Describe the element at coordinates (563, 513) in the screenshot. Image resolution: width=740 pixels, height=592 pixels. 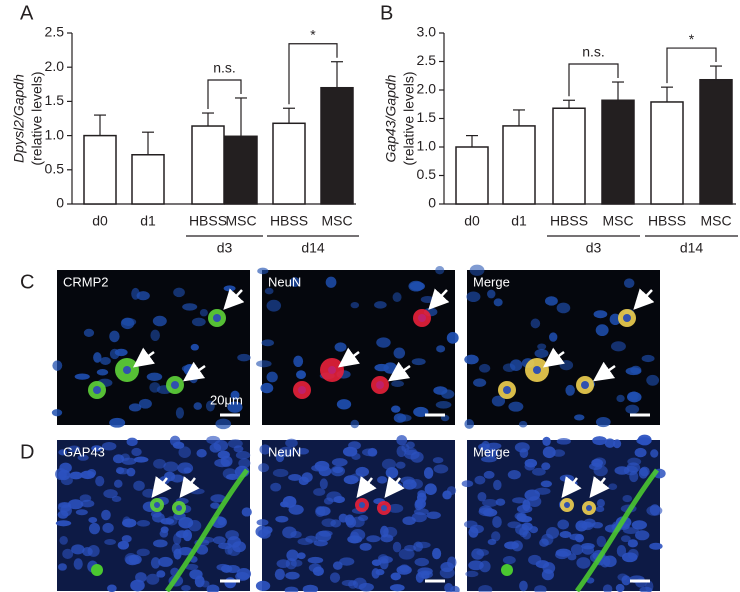
I see `micrograph: Merge` at that location.